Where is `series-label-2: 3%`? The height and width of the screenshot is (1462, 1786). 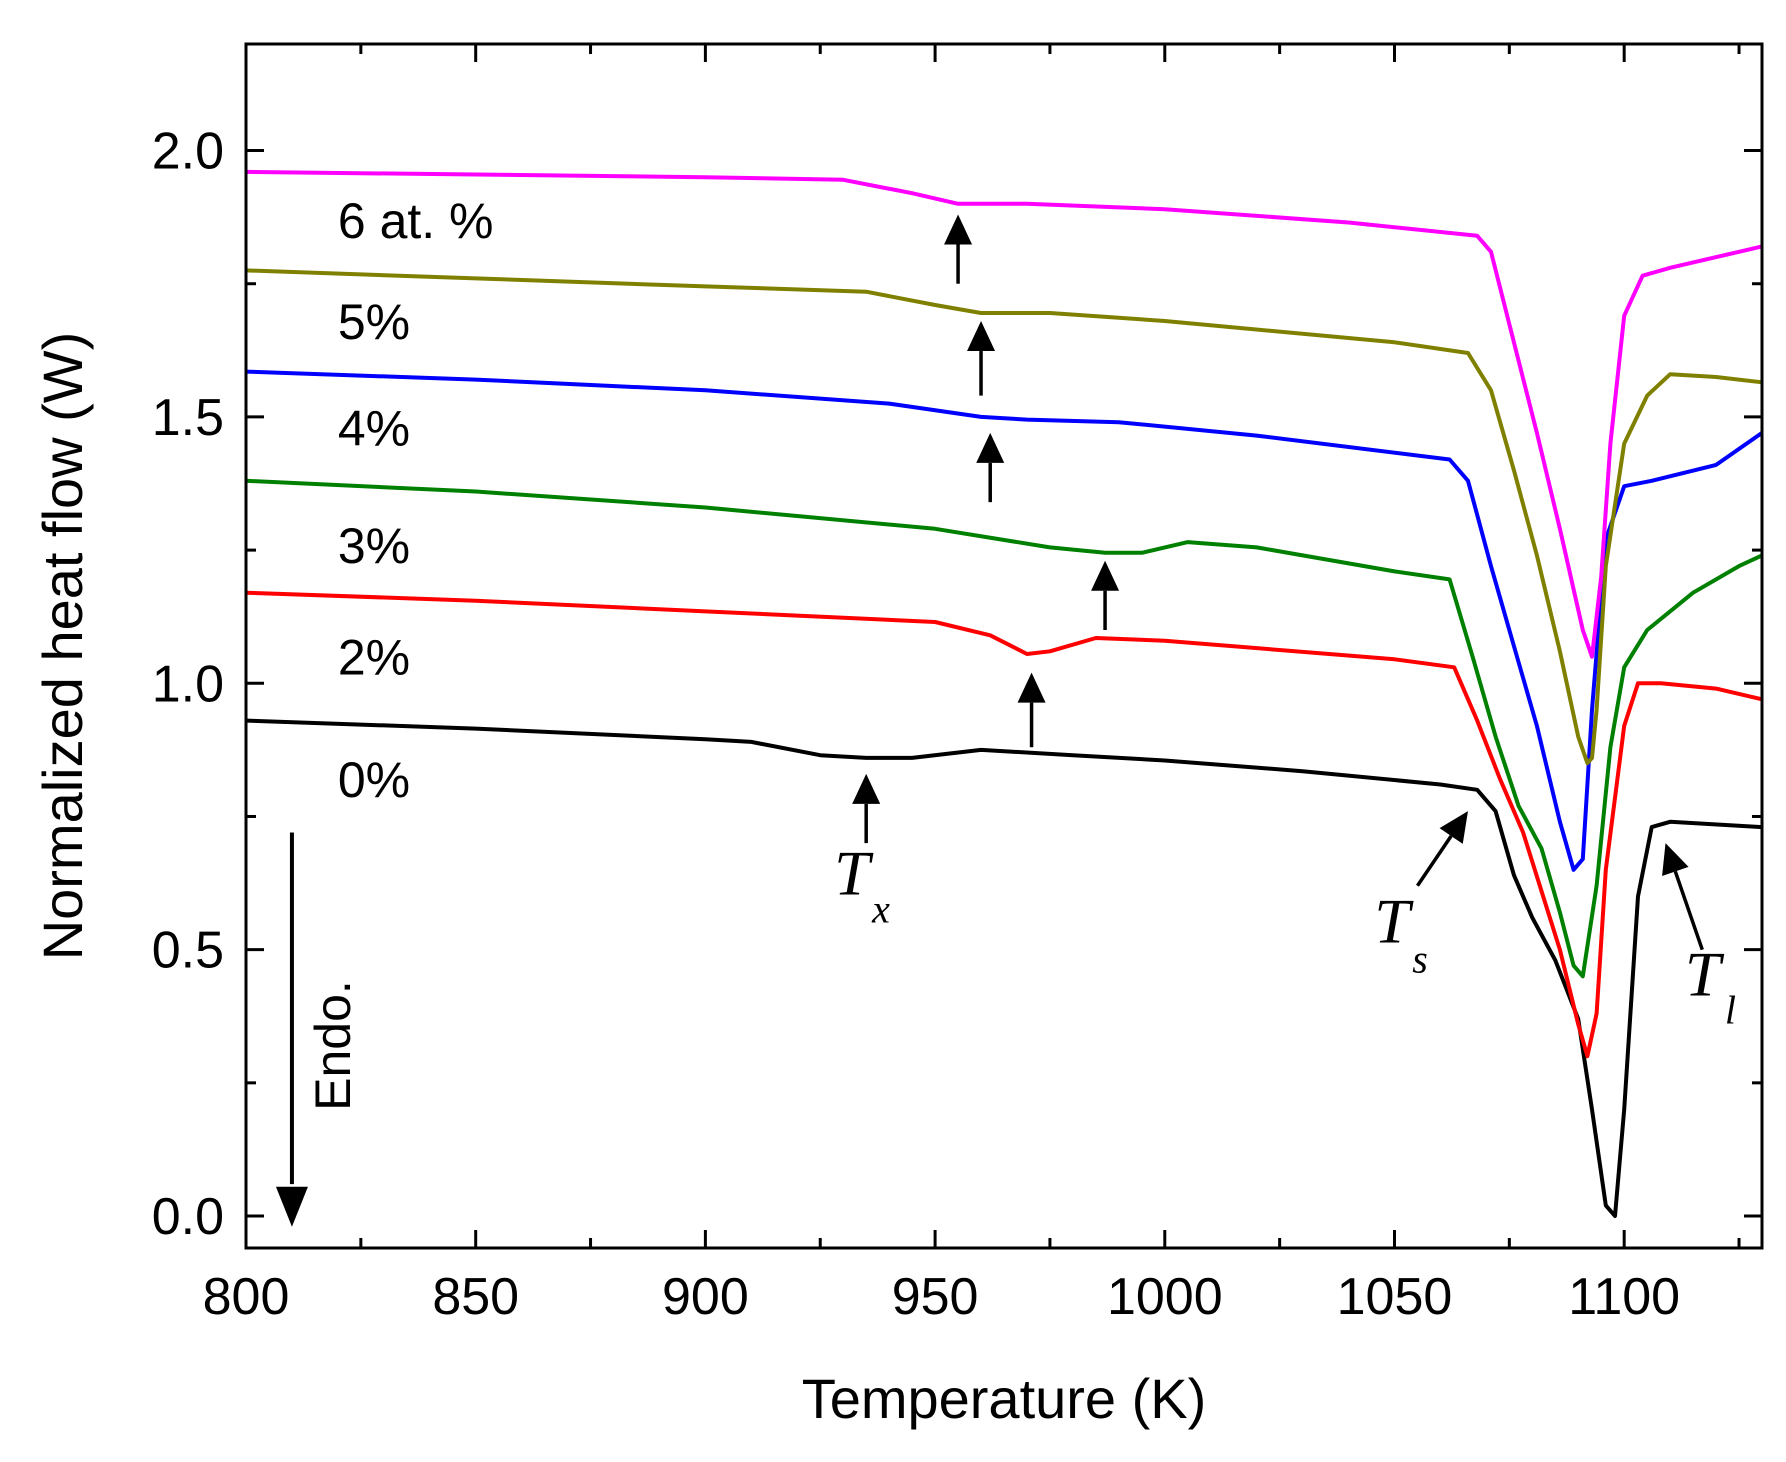 series-label-2: 3% is located at coordinates (374, 546).